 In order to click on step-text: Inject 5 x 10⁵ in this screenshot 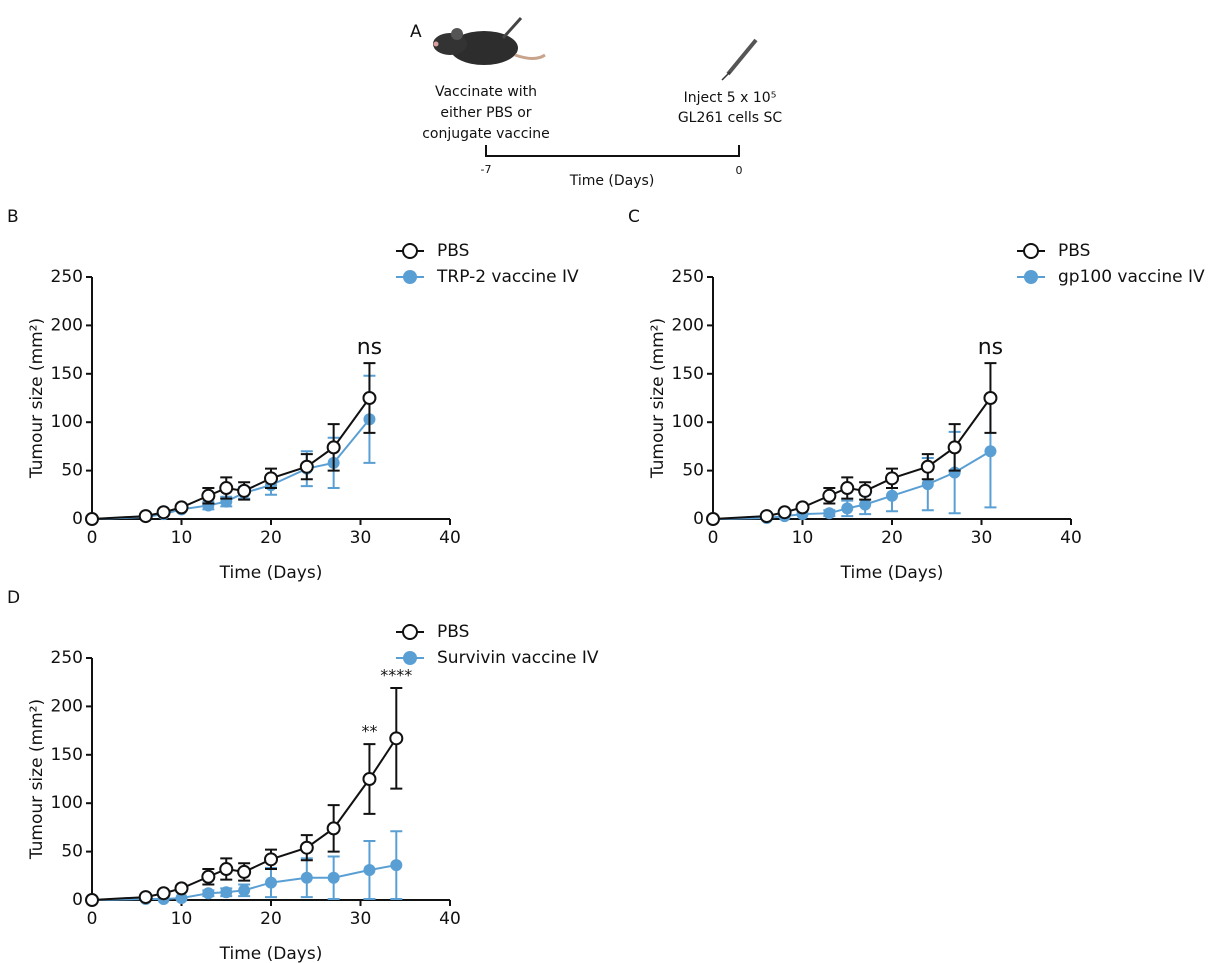, I will do `click(730, 98)`.